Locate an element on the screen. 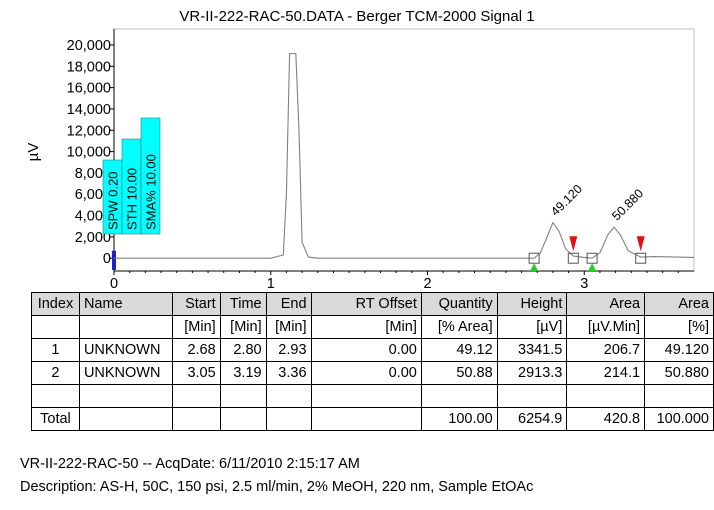 The image size is (714, 510). x-tick-label: 0 is located at coordinates (114, 284).